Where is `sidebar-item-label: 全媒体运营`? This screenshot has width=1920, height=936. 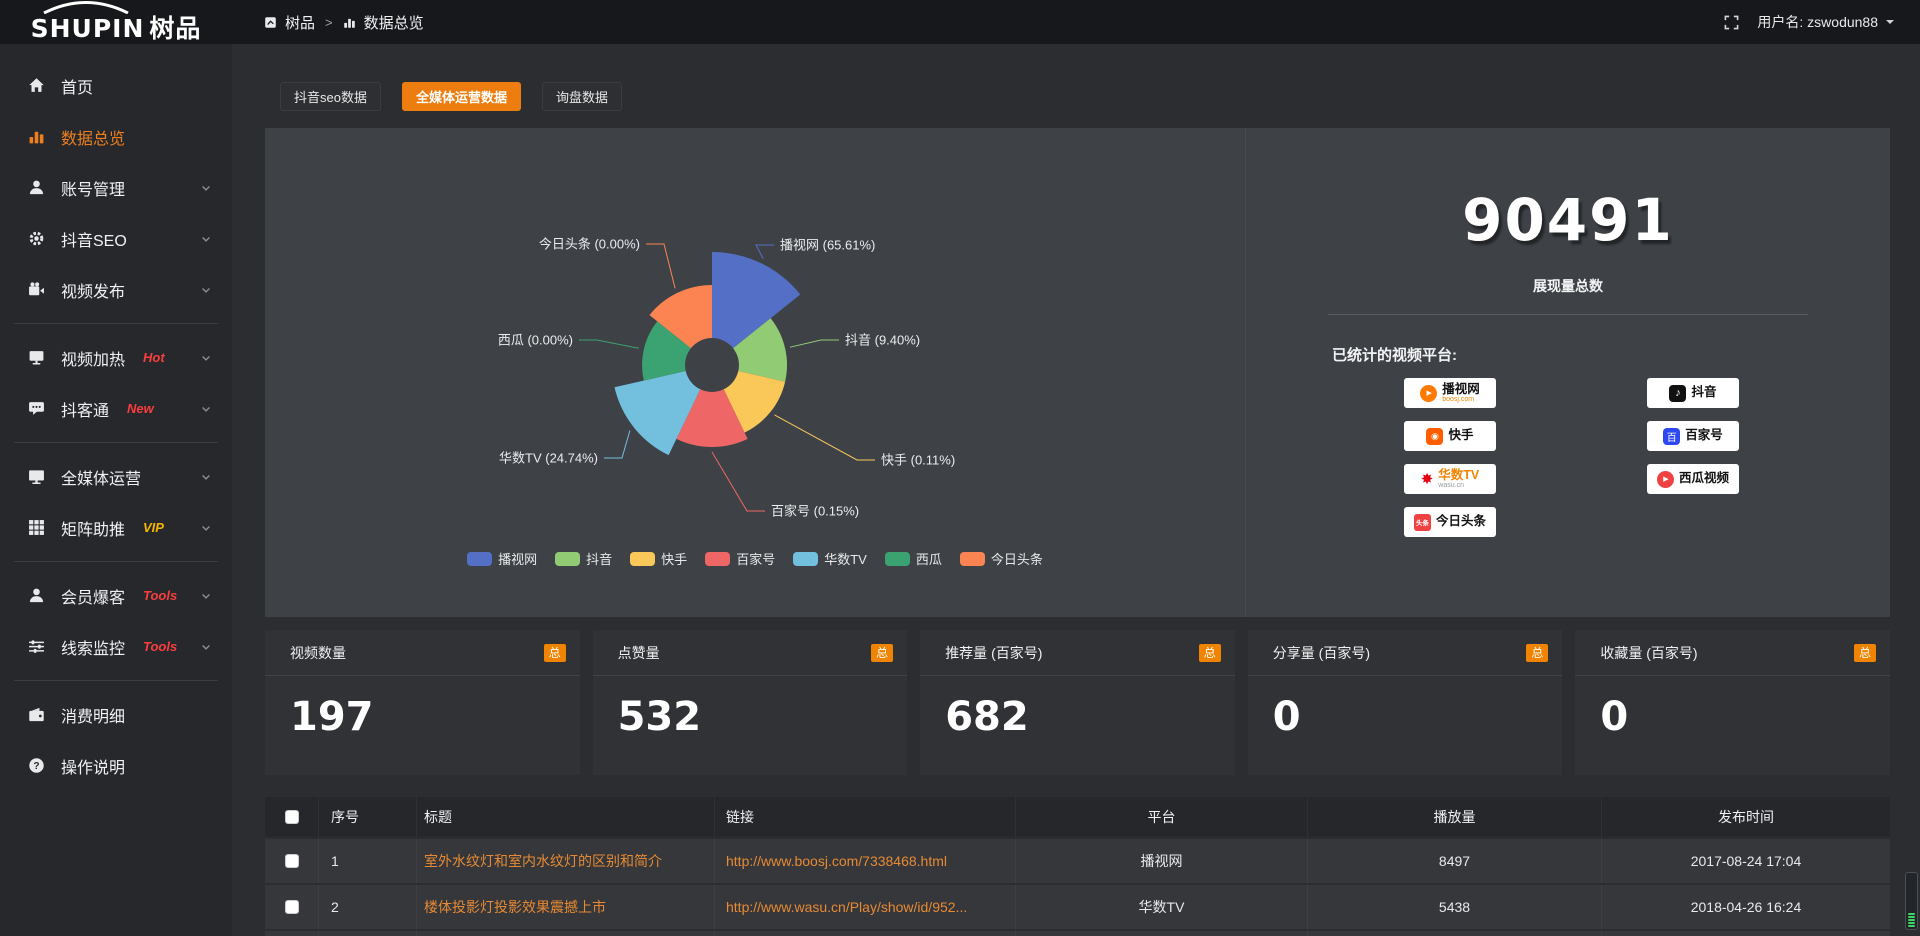 sidebar-item-label: 全媒体运营 is located at coordinates (101, 479).